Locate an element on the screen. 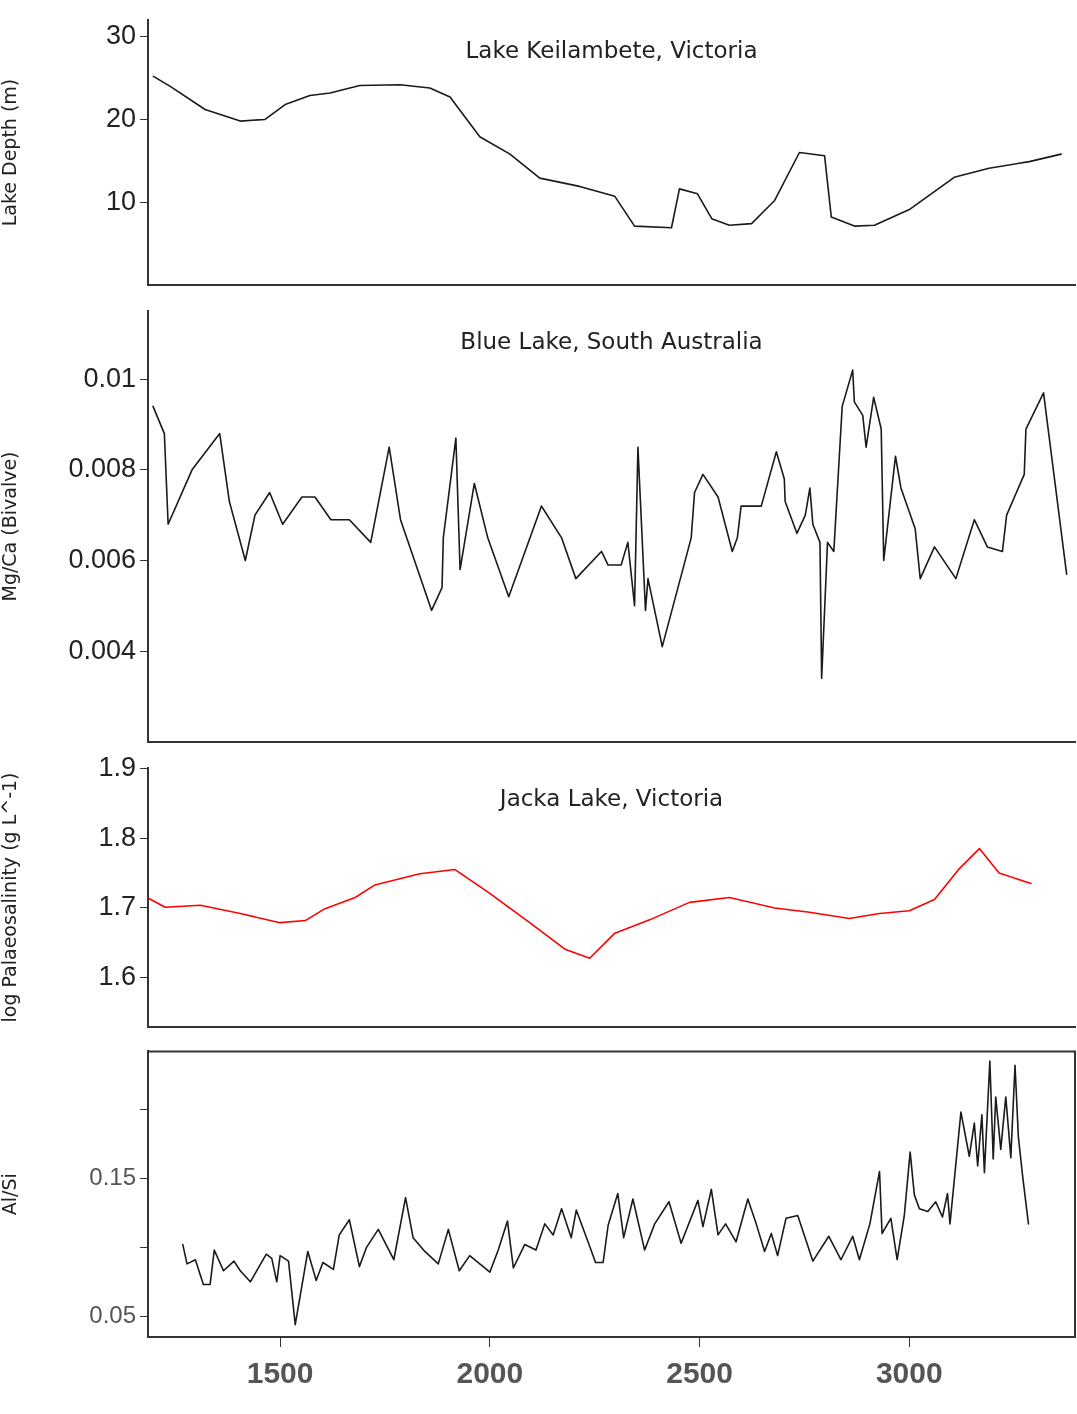 The width and height of the screenshot is (1077, 1414). y-tick-label: 20 is located at coordinates (120, 117).